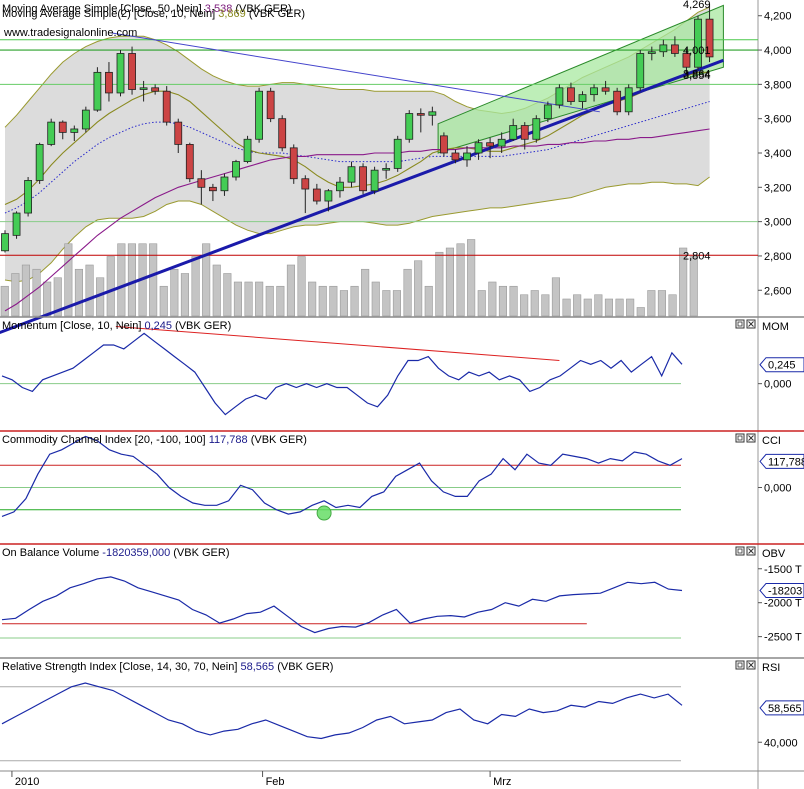 This screenshot has width=804, height=789. Describe the element at coordinates (697, 51) in the screenshot. I see `value-label: 4,001` at that location.